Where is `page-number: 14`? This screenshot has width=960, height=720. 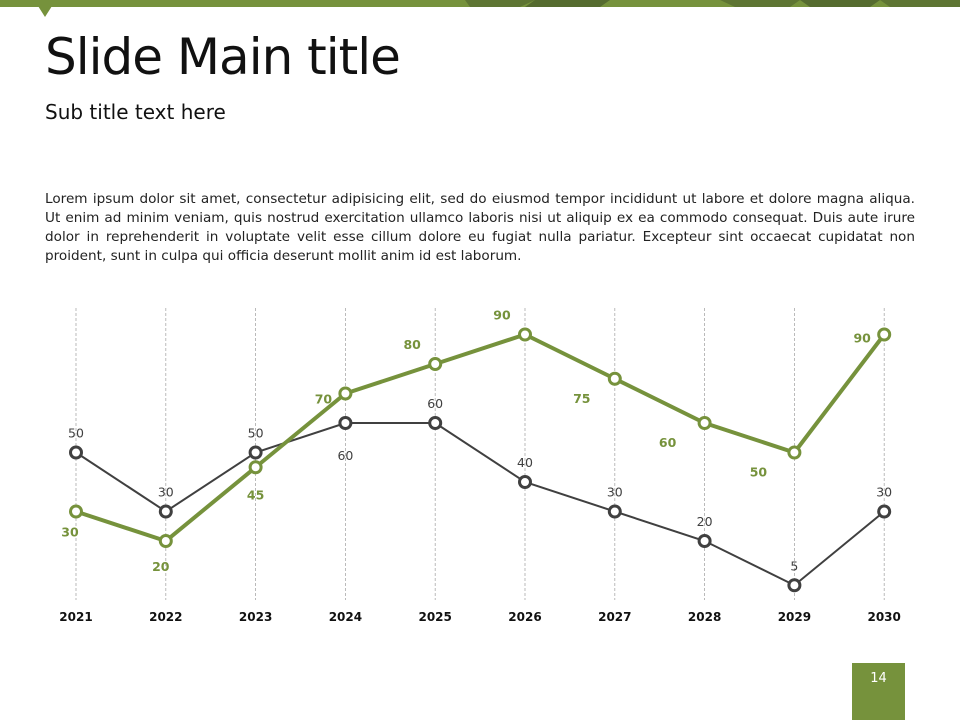 page-number: 14 is located at coordinates (878, 691).